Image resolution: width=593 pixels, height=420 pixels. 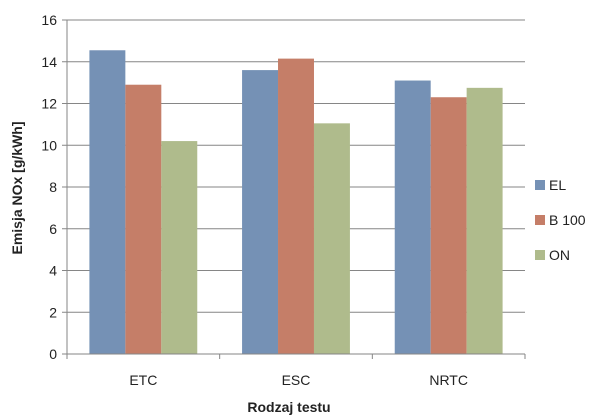 I want to click on y-tick-label: 12, so click(x=49, y=104).